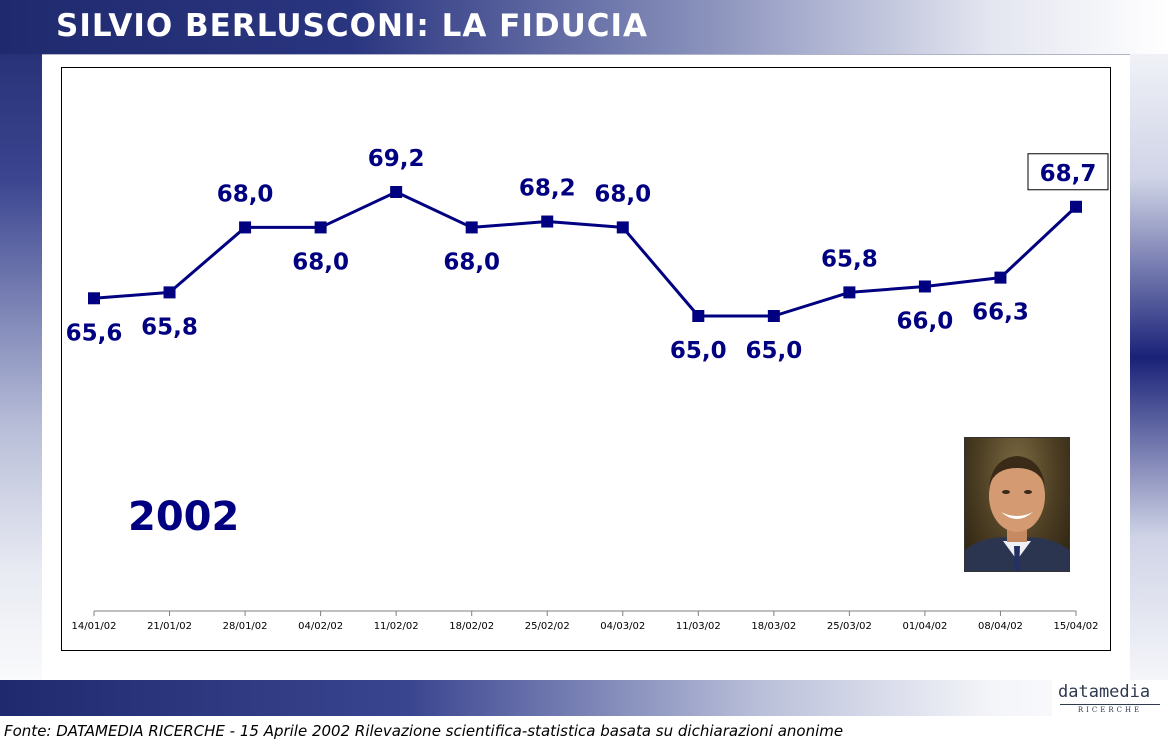 The width and height of the screenshot is (1168, 752). I want to click on x-tick-label: 25/03/02, so click(849, 626).